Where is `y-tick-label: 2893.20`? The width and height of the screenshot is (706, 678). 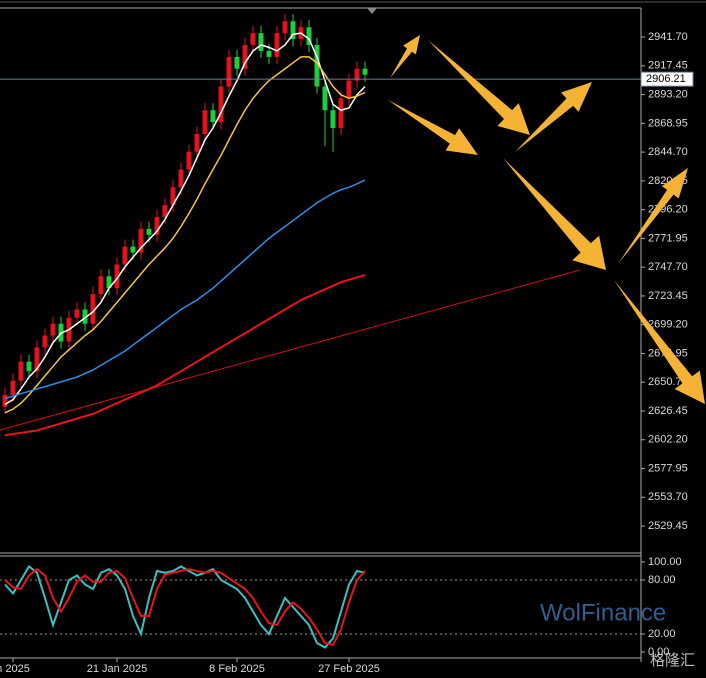
y-tick-label: 2893.20 is located at coordinates (668, 94).